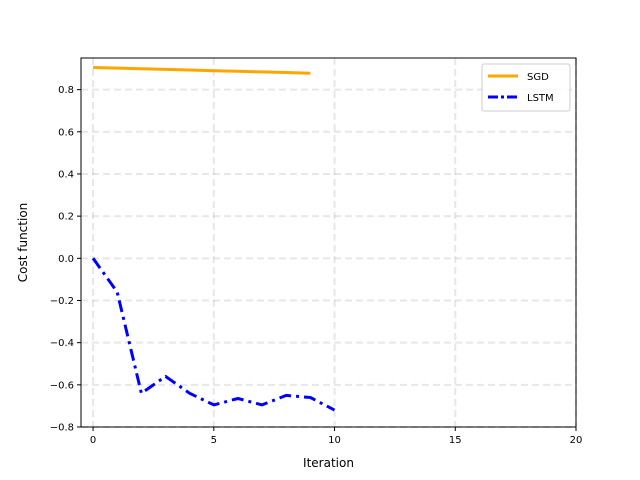 The height and width of the screenshot is (480, 640). What do you see at coordinates (214, 440) in the screenshot?
I see `x-tick-label: 5` at bounding box center [214, 440].